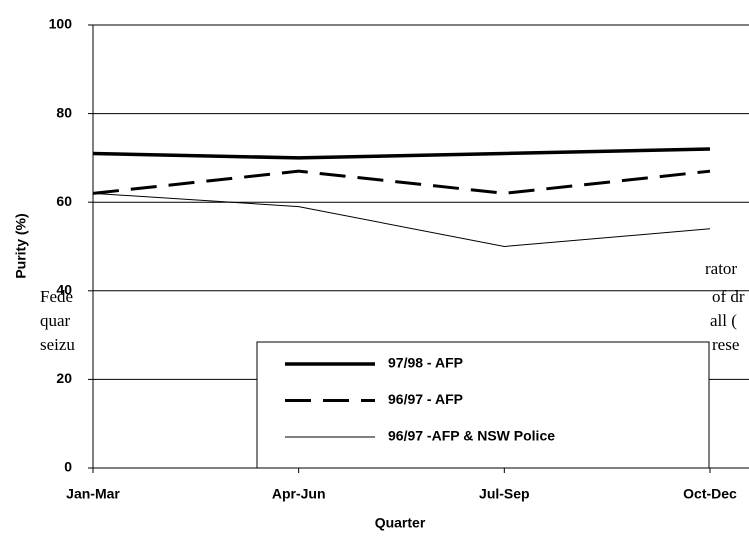 This screenshot has height=537, width=749. I want to click on legend-label: 96/97 - AFP, so click(425, 399).